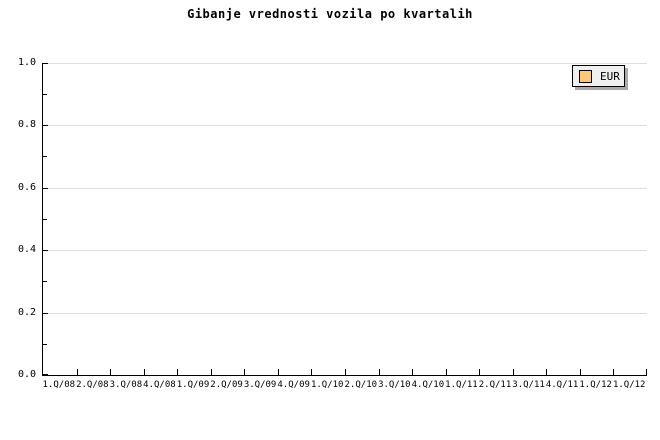 This screenshot has width=660, height=440. Describe the element at coordinates (495, 385) in the screenshot. I see `x-axis-label: 2.Q/11` at that location.